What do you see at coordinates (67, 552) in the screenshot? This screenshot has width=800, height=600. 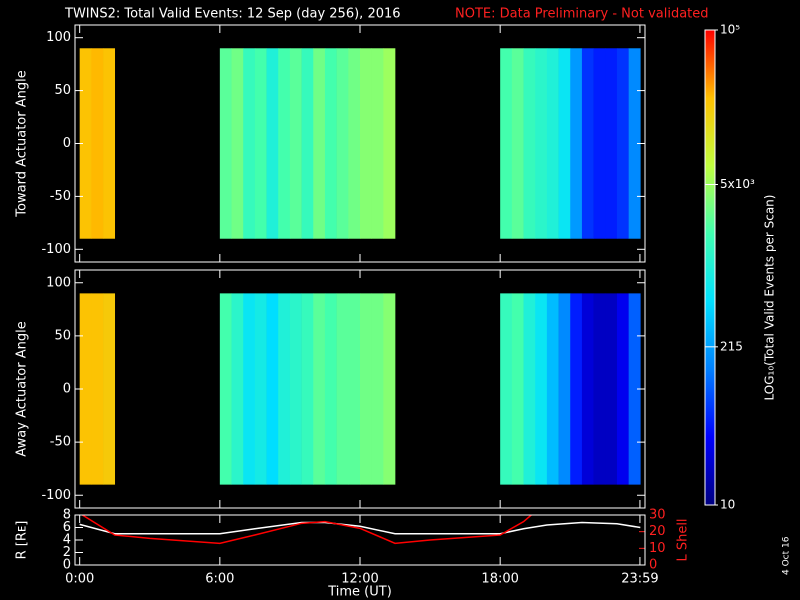 I see `y-tick-label: 2` at bounding box center [67, 552].